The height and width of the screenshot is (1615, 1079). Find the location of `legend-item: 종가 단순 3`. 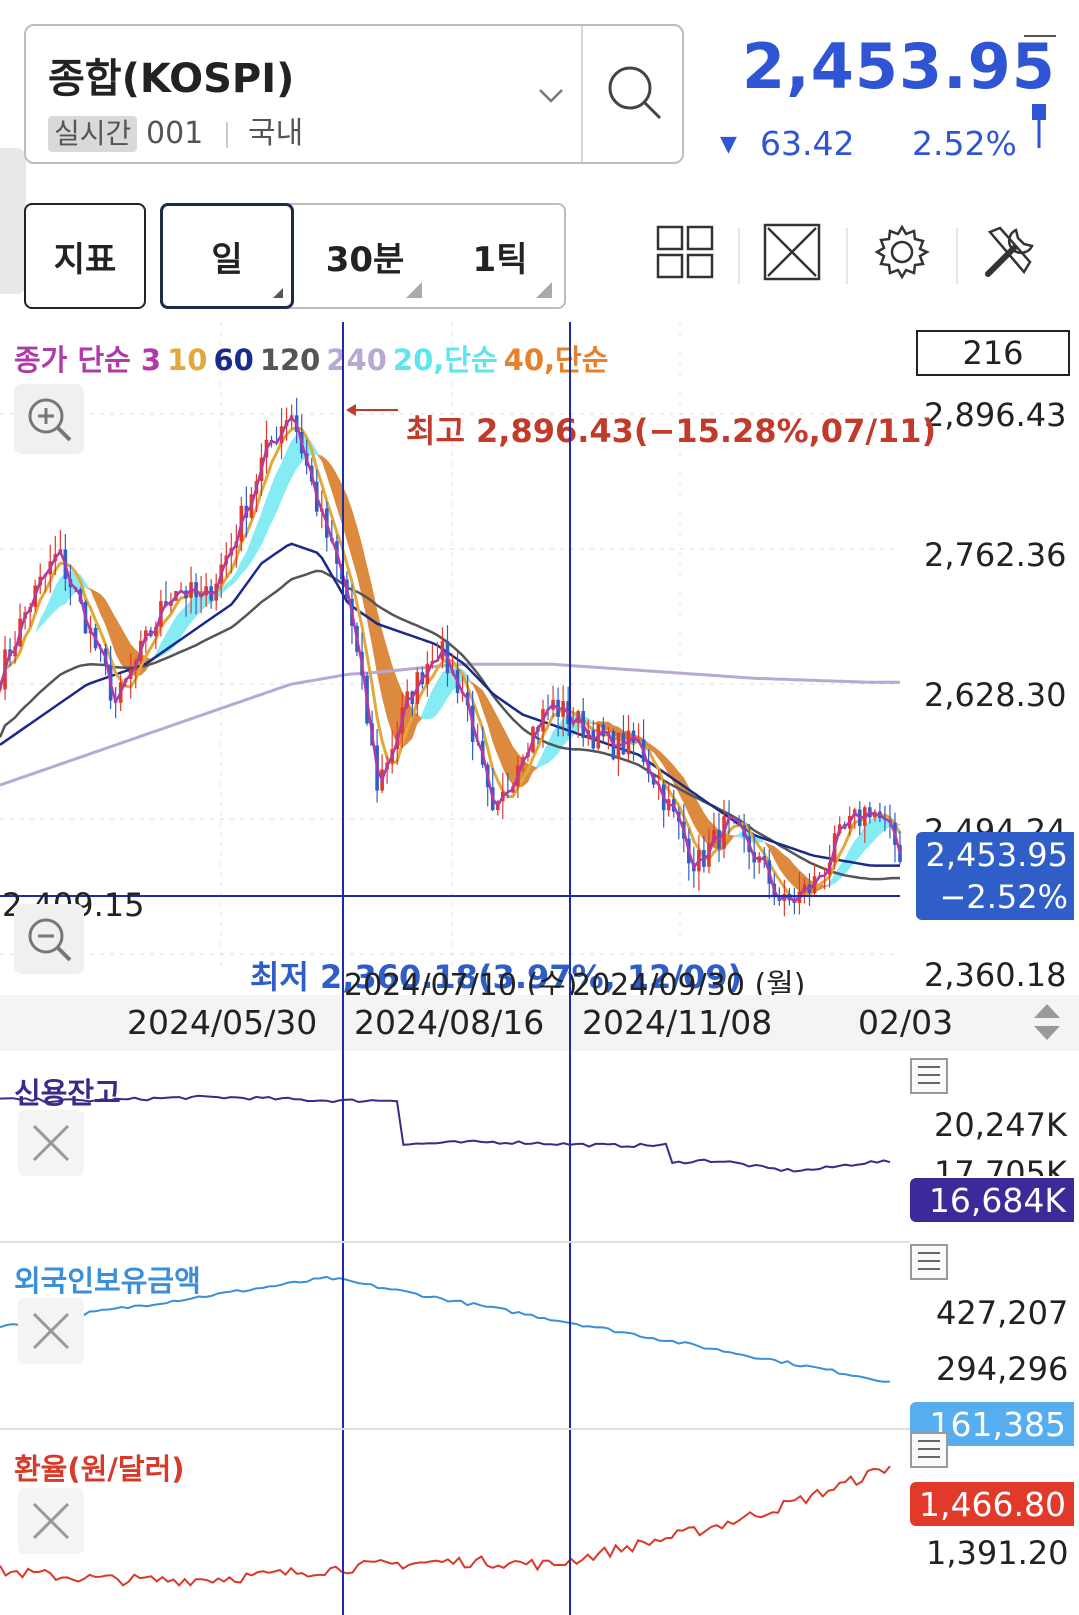

legend-item: 종가 단순 3 is located at coordinates (88, 360).